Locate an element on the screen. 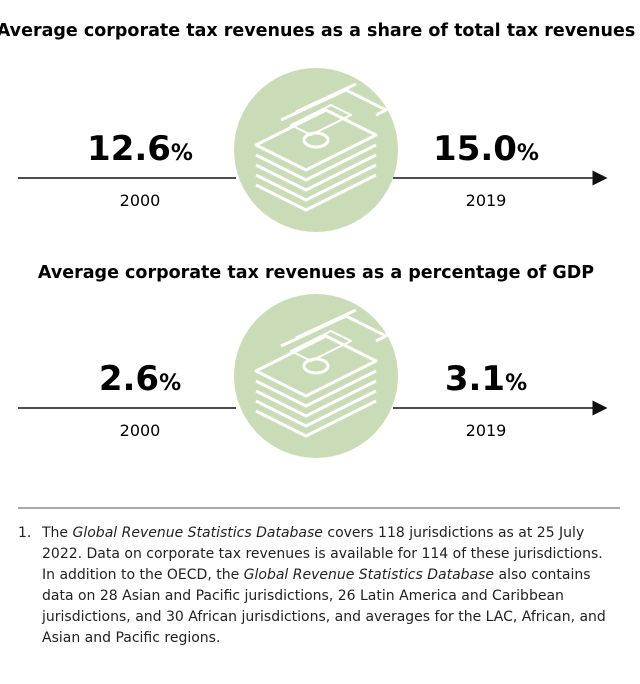  footnote-number: 1. is located at coordinates (25, 533).